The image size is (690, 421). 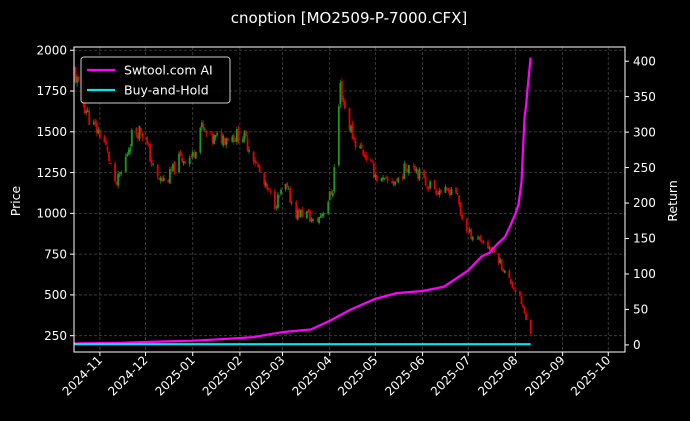 I want to click on x-tick-label: 2024-11, so click(x=82, y=375).